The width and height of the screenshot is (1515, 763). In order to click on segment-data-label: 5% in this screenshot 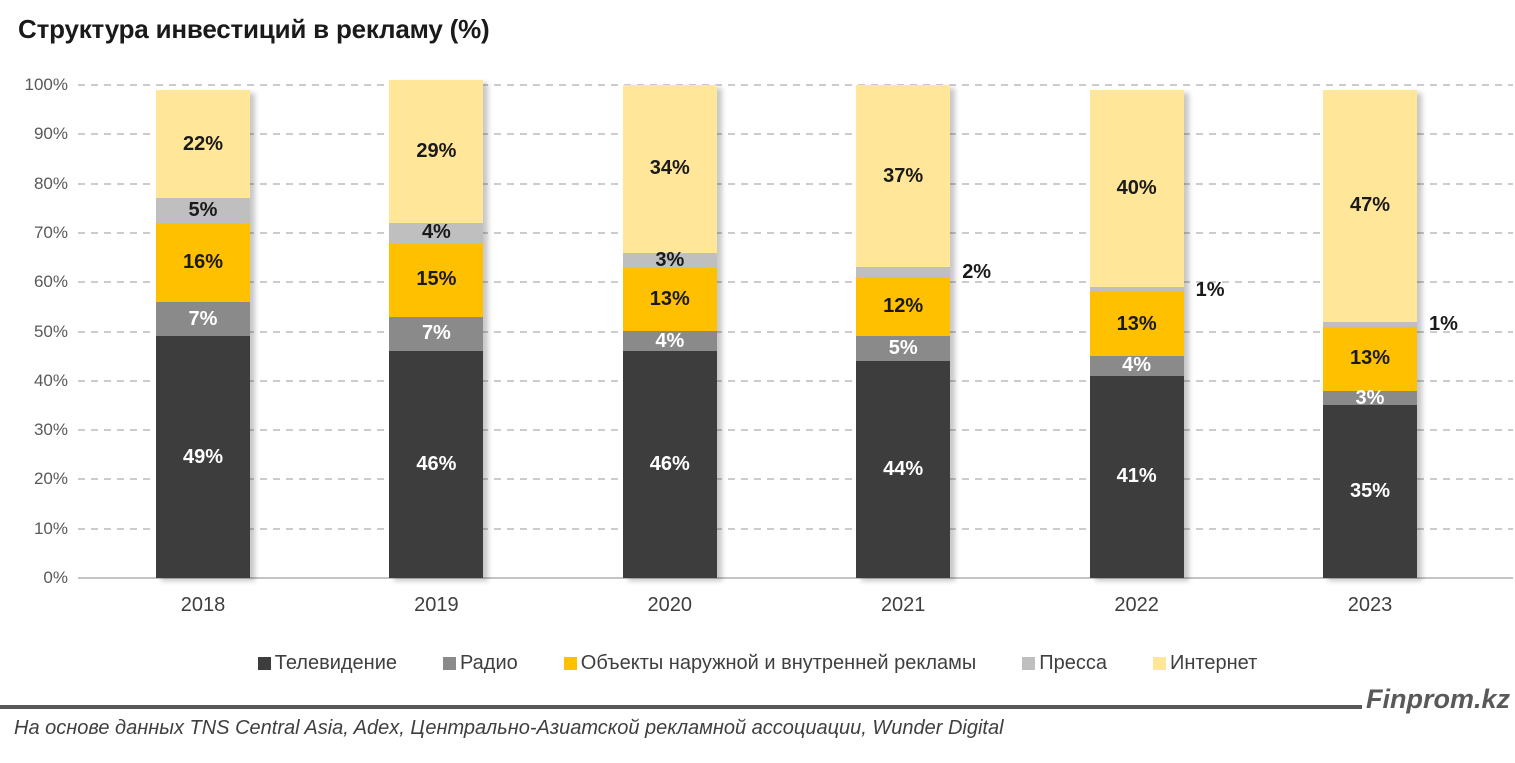, I will do `click(203, 210)`.